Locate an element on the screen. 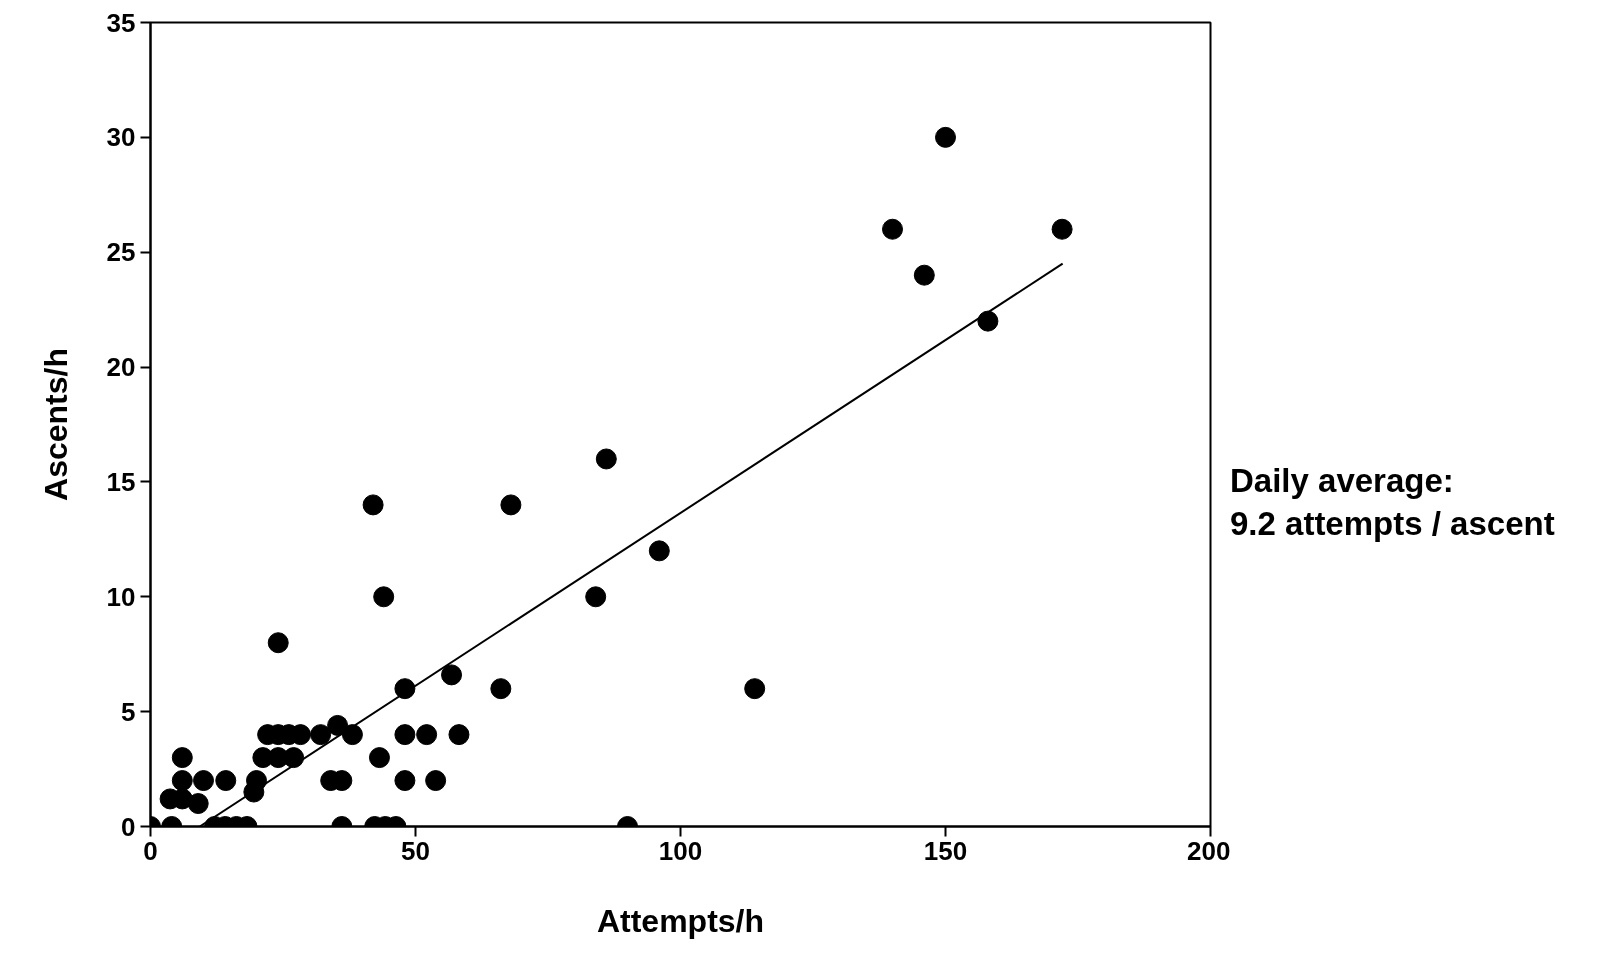 The width and height of the screenshot is (1598, 976). x-tick-label: 0 is located at coordinates (150, 850).